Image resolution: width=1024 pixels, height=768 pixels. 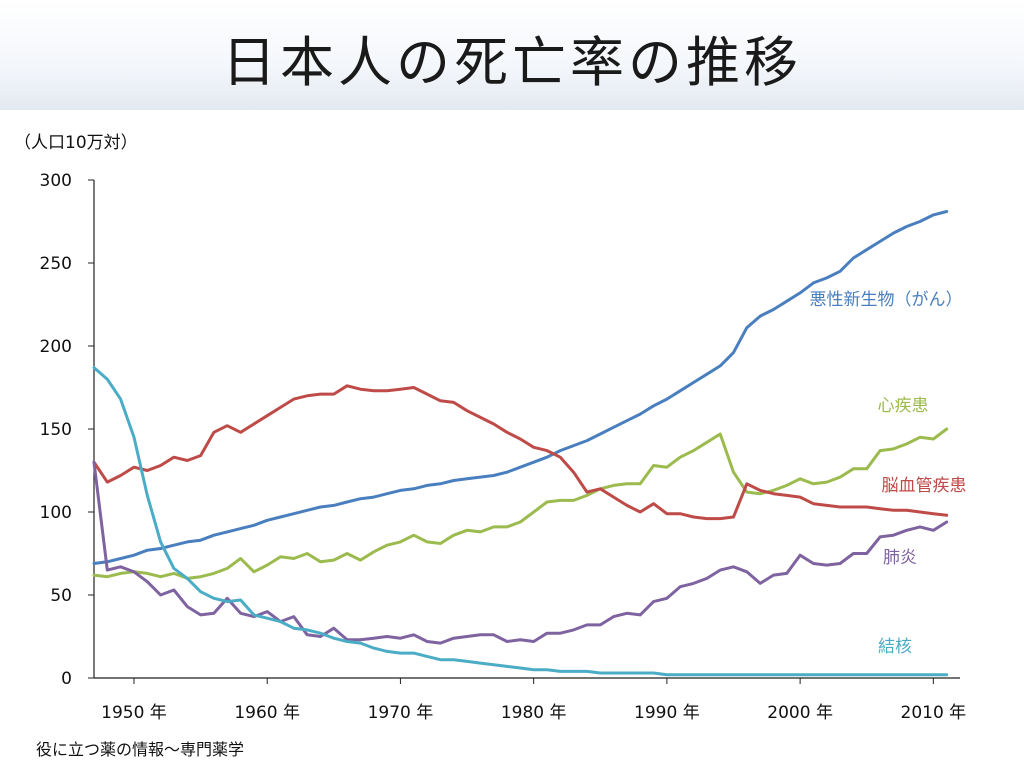 What do you see at coordinates (903, 406) in the screenshot?
I see `series-label-heart-disease: 心疾患` at bounding box center [903, 406].